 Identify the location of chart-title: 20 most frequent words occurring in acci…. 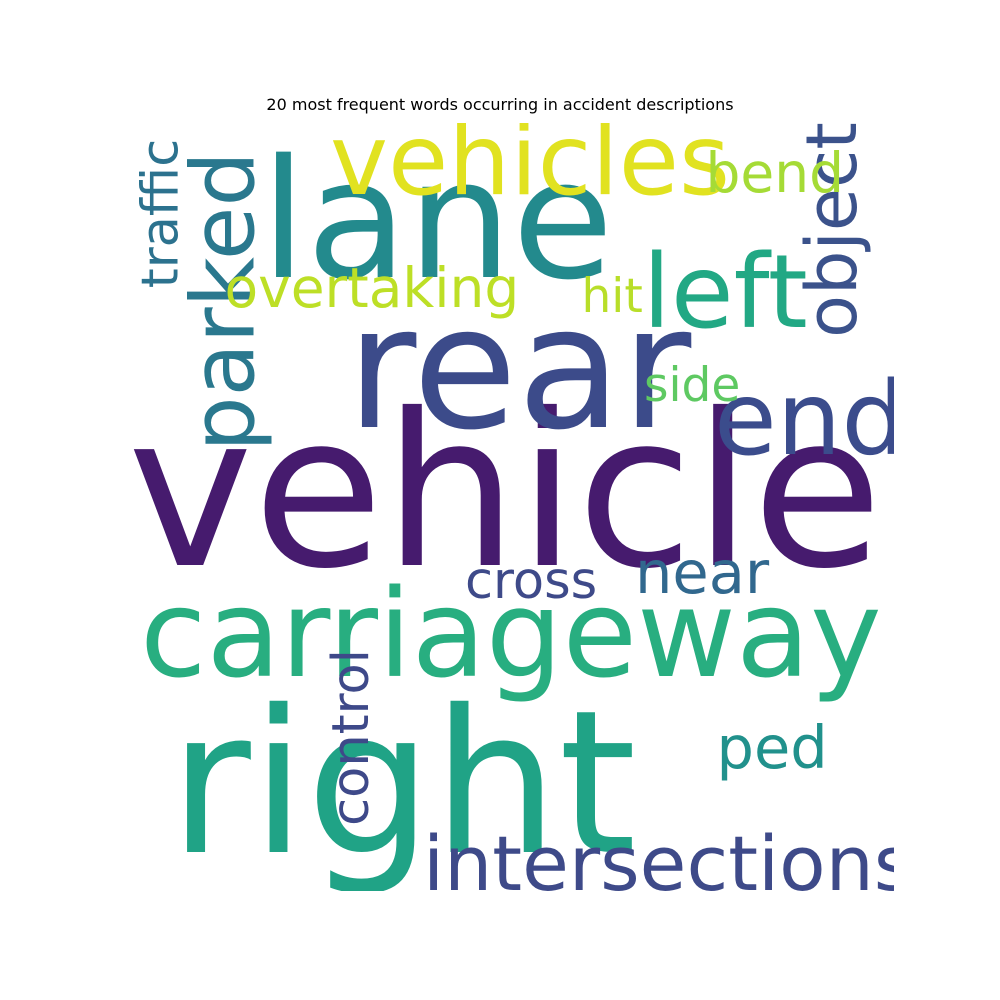
(500, 104).